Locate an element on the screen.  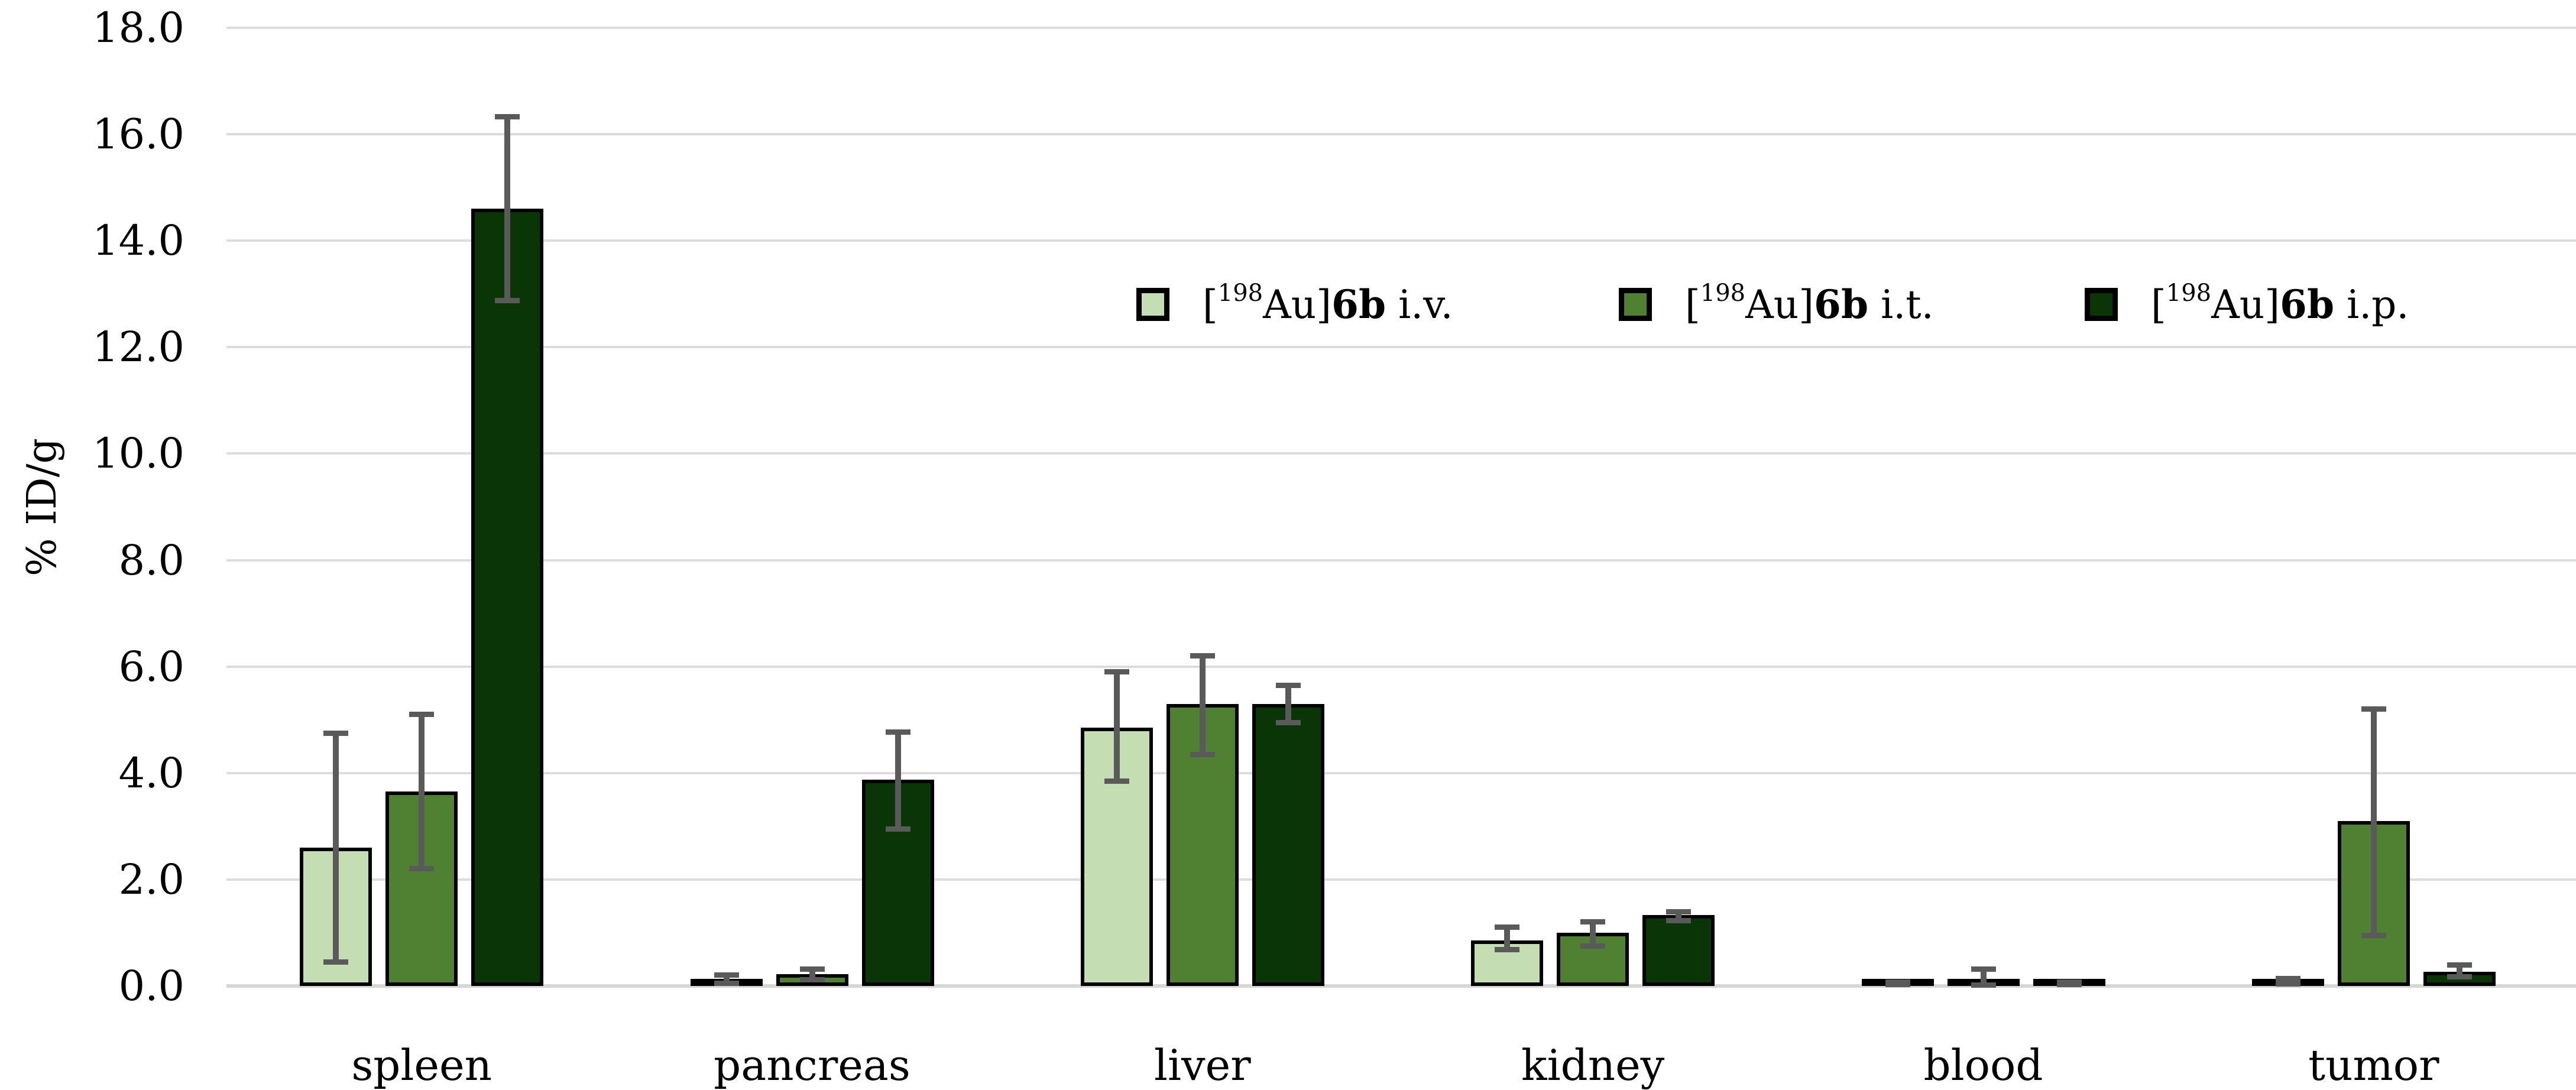
y-tick-label: 12.0 is located at coordinates (138, 348).